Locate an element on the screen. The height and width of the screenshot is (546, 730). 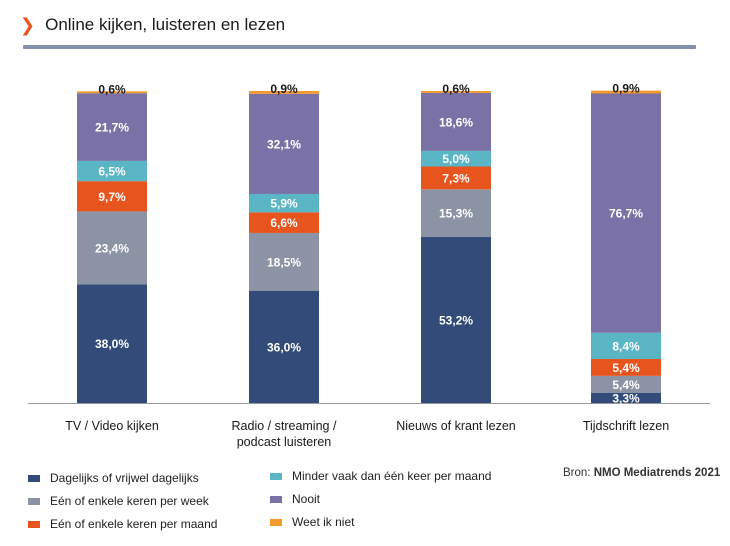
data-label: 5,9% is located at coordinates (284, 204).